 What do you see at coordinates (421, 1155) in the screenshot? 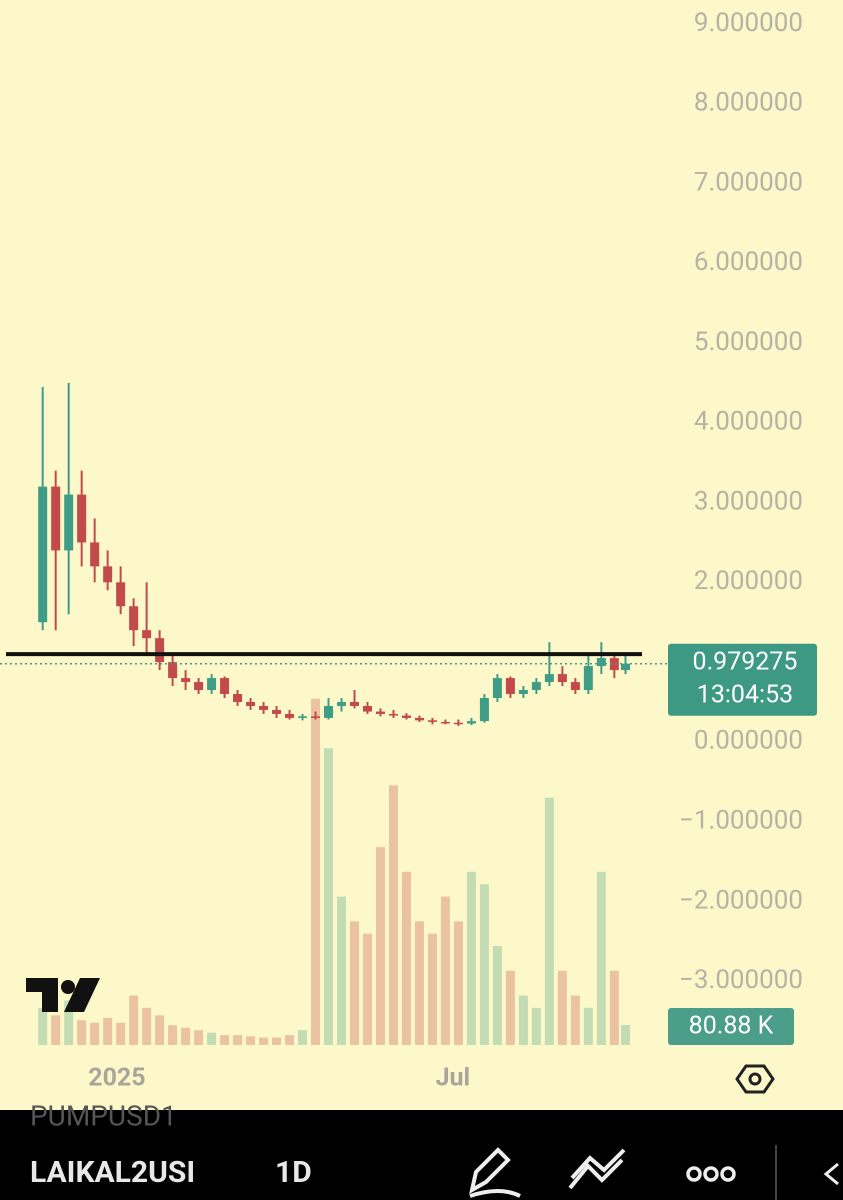
I see `toolbar` at bounding box center [421, 1155].